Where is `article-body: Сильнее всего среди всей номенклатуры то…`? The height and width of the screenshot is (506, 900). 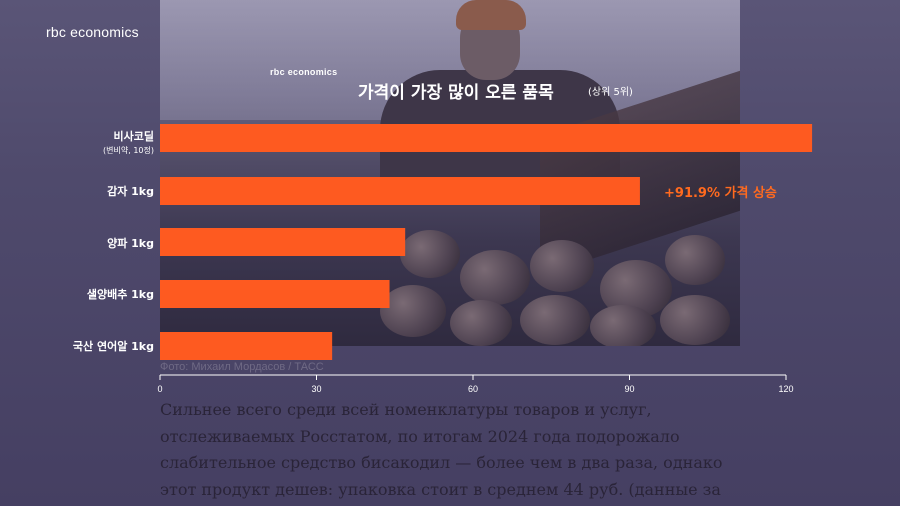 article-body: Сильнее всего среди всей номенклатуры то… is located at coordinates (460, 450).